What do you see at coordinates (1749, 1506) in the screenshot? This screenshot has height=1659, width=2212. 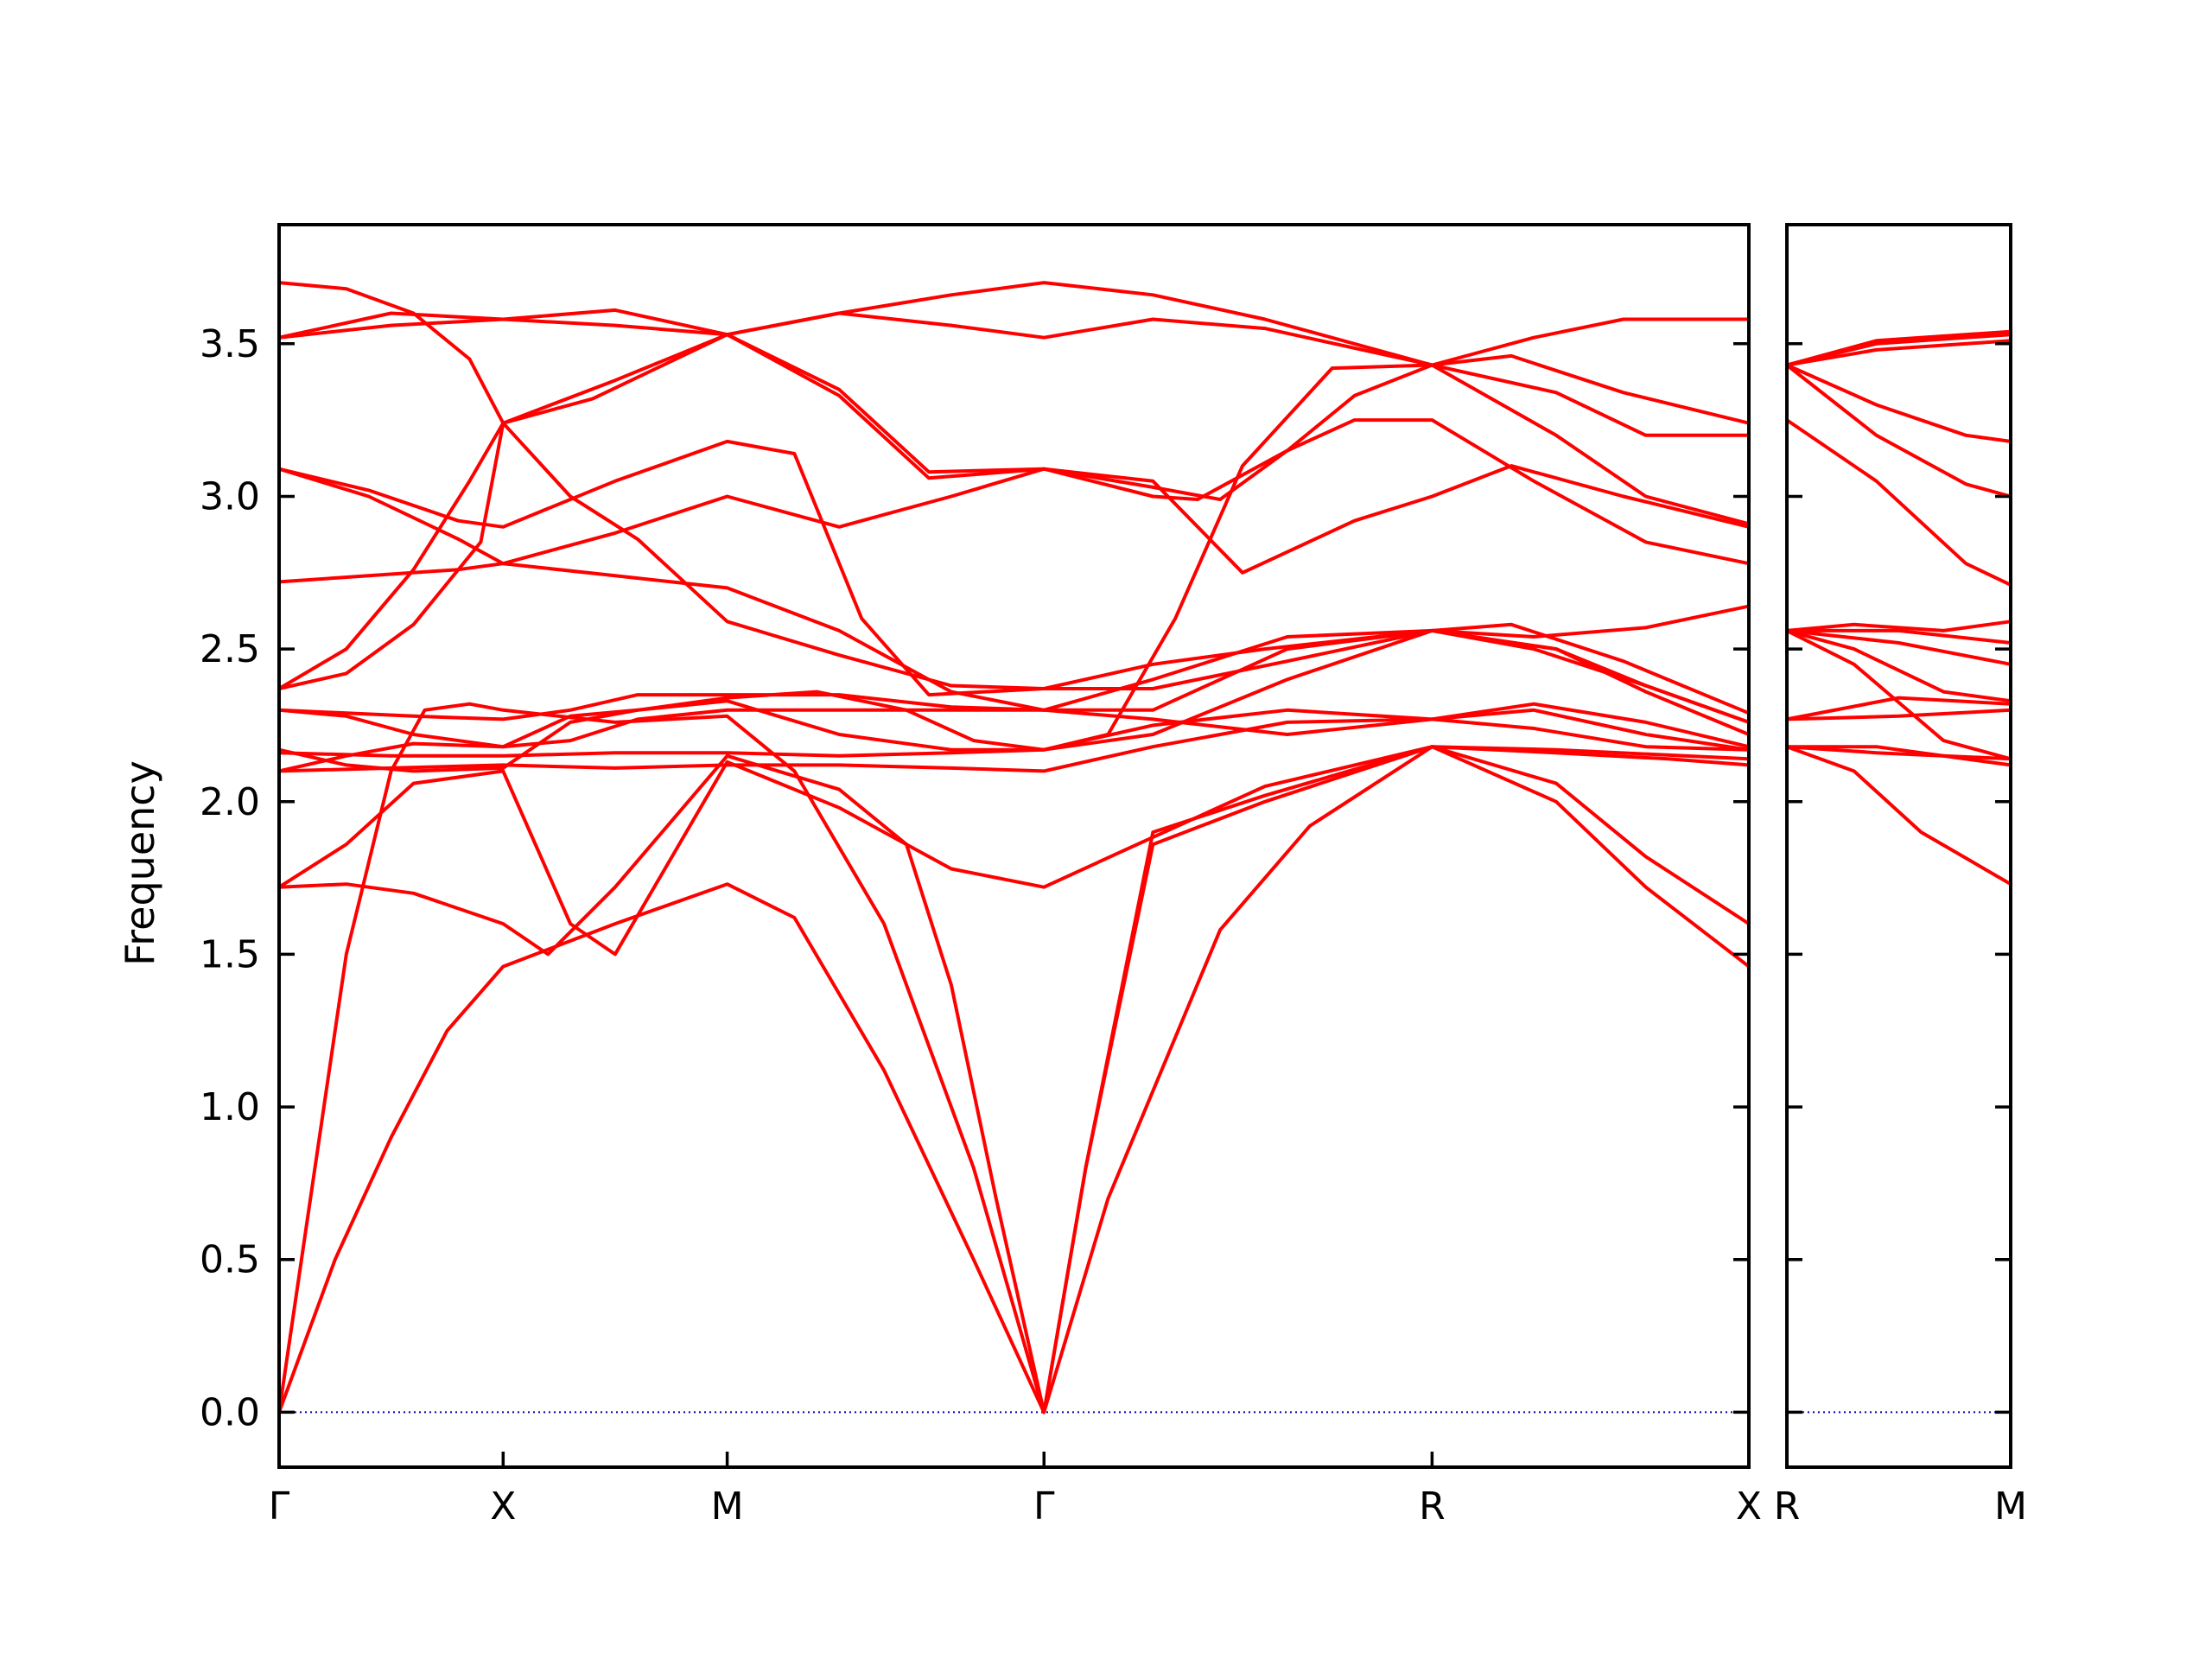 I see `main-x-tick-label-6: X` at bounding box center [1749, 1506].